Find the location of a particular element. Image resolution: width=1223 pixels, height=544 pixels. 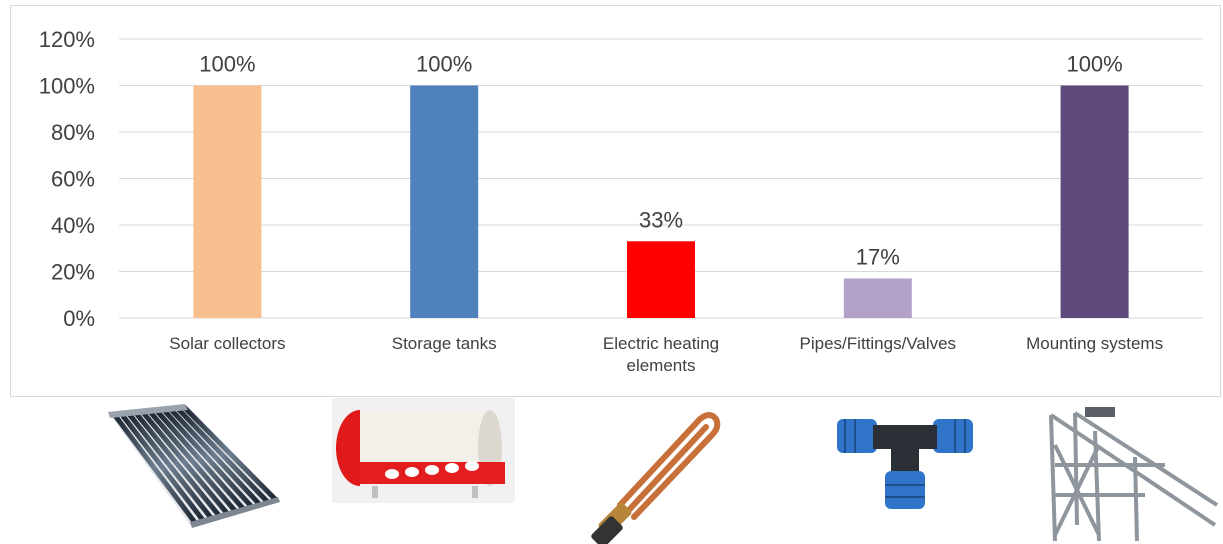

y-tick-label: 60% is located at coordinates (73, 179).